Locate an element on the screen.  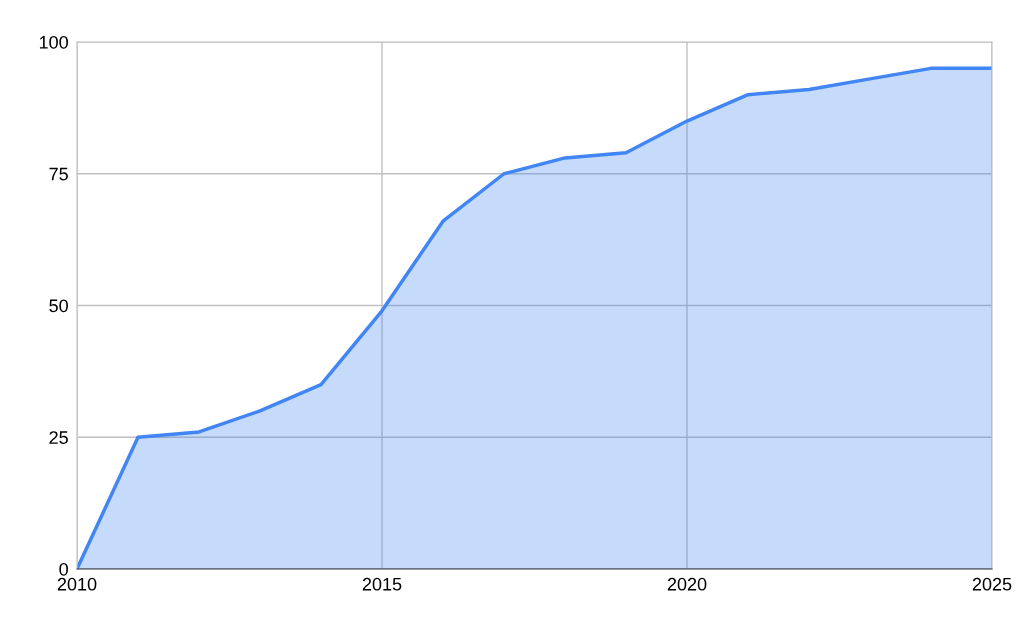
y-tick-label: 25 is located at coordinates (58, 437).